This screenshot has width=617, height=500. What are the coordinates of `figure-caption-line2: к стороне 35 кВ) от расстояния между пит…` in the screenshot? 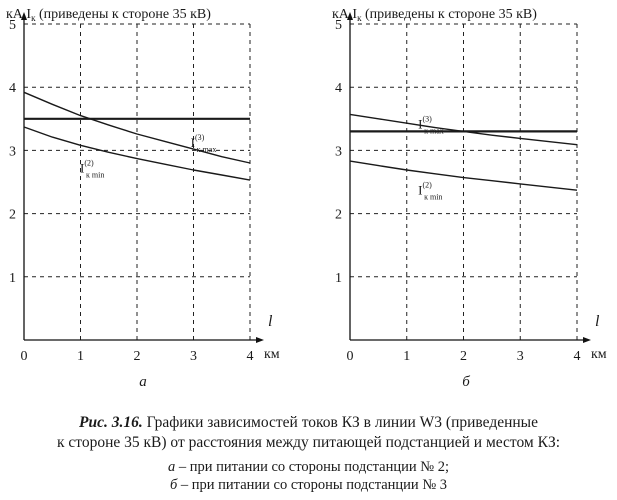 It's located at (308, 442).